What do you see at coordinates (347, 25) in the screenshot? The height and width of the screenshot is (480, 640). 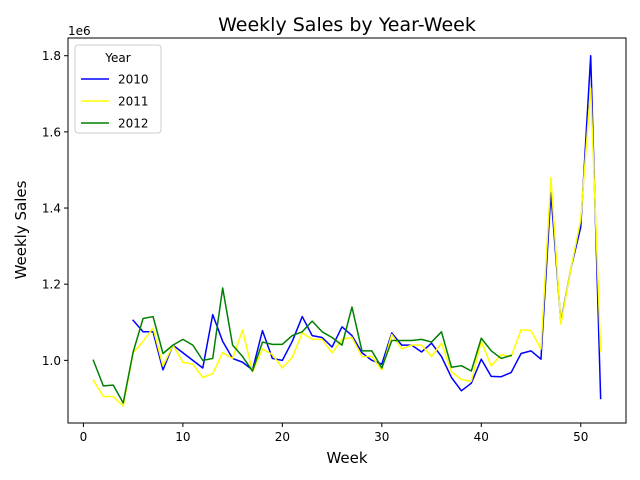 I see `chart-title: Weekly Sales by Year-Week` at bounding box center [347, 25].